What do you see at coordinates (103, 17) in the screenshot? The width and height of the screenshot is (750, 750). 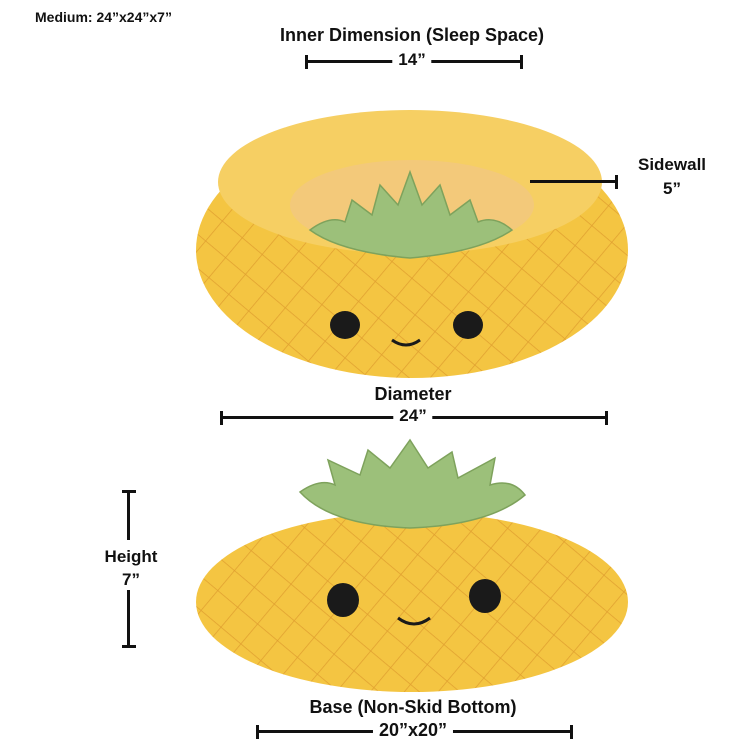 I see `size-label: Medium: 24”x24”x7”` at bounding box center [103, 17].